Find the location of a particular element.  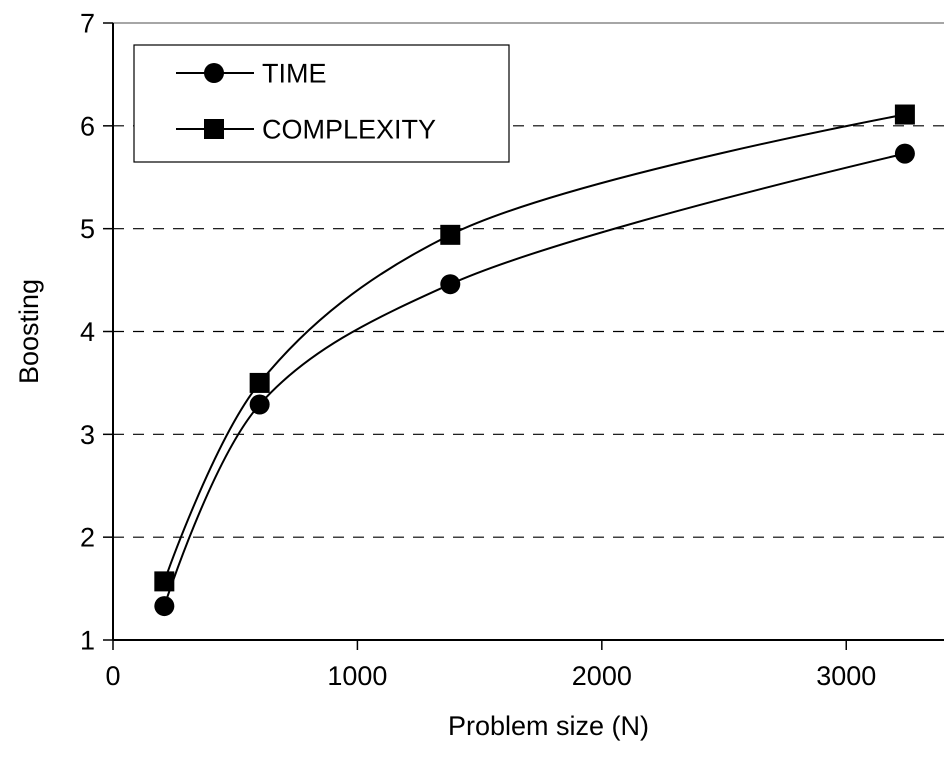

y-tick-label: 7 is located at coordinates (87, 23).